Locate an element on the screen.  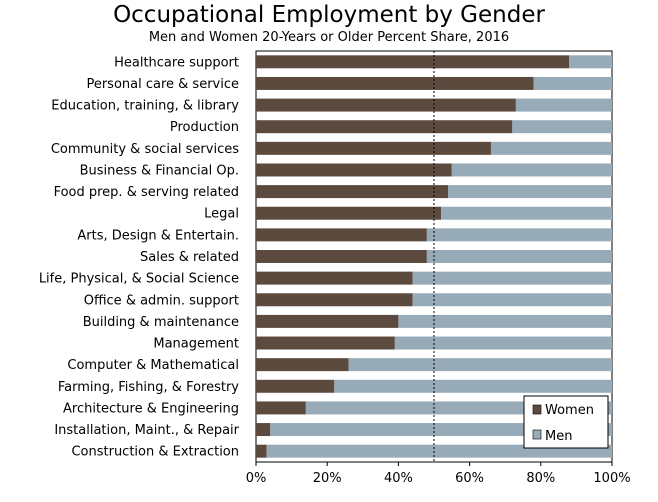
category-label: Sales & related is located at coordinates (189, 257).